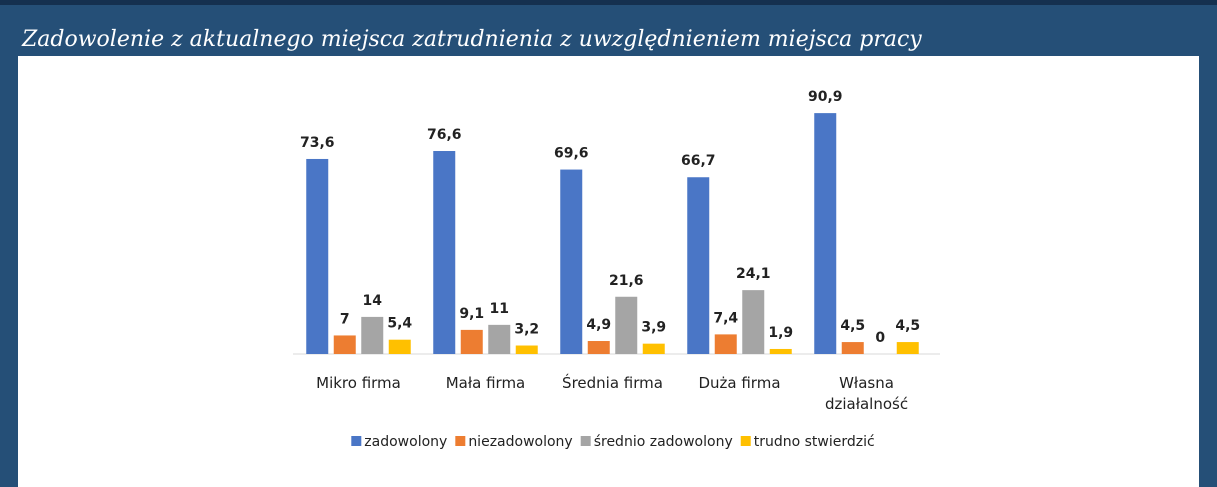 This screenshot has height=487, width=1217. I want to click on x-tick-label: Mała firma, so click(486, 383).